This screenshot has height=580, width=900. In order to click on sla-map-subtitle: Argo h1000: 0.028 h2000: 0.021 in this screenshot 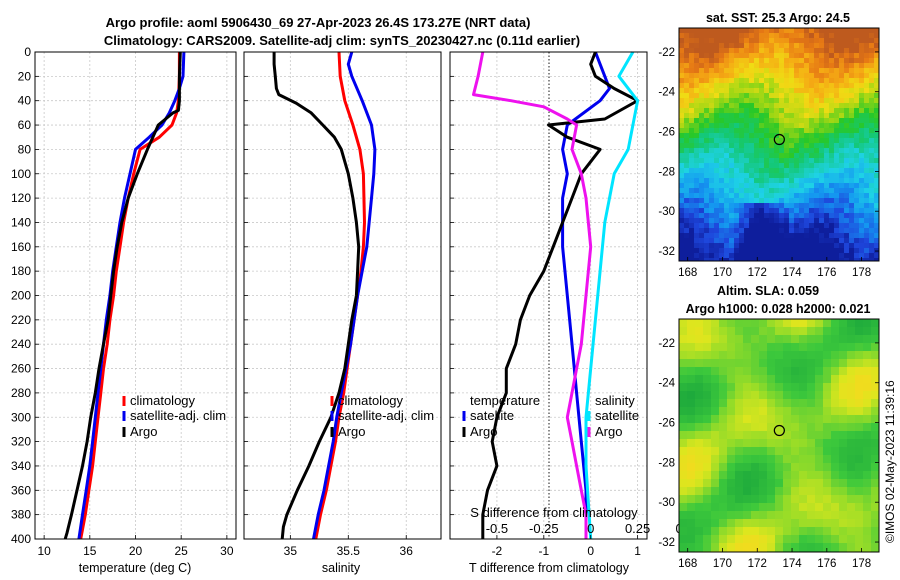, I will do `click(778, 309)`.